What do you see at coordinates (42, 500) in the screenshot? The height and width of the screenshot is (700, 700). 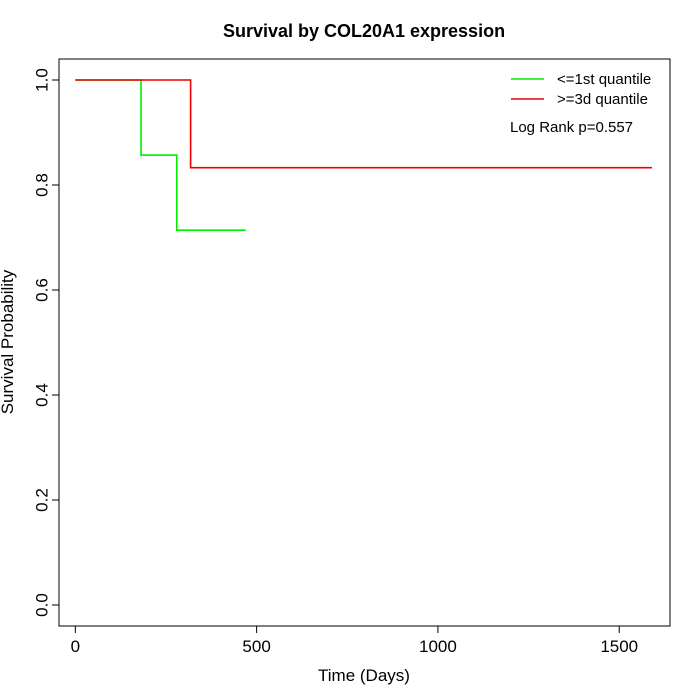 I see `y-tick-label: 0.2` at bounding box center [42, 500].